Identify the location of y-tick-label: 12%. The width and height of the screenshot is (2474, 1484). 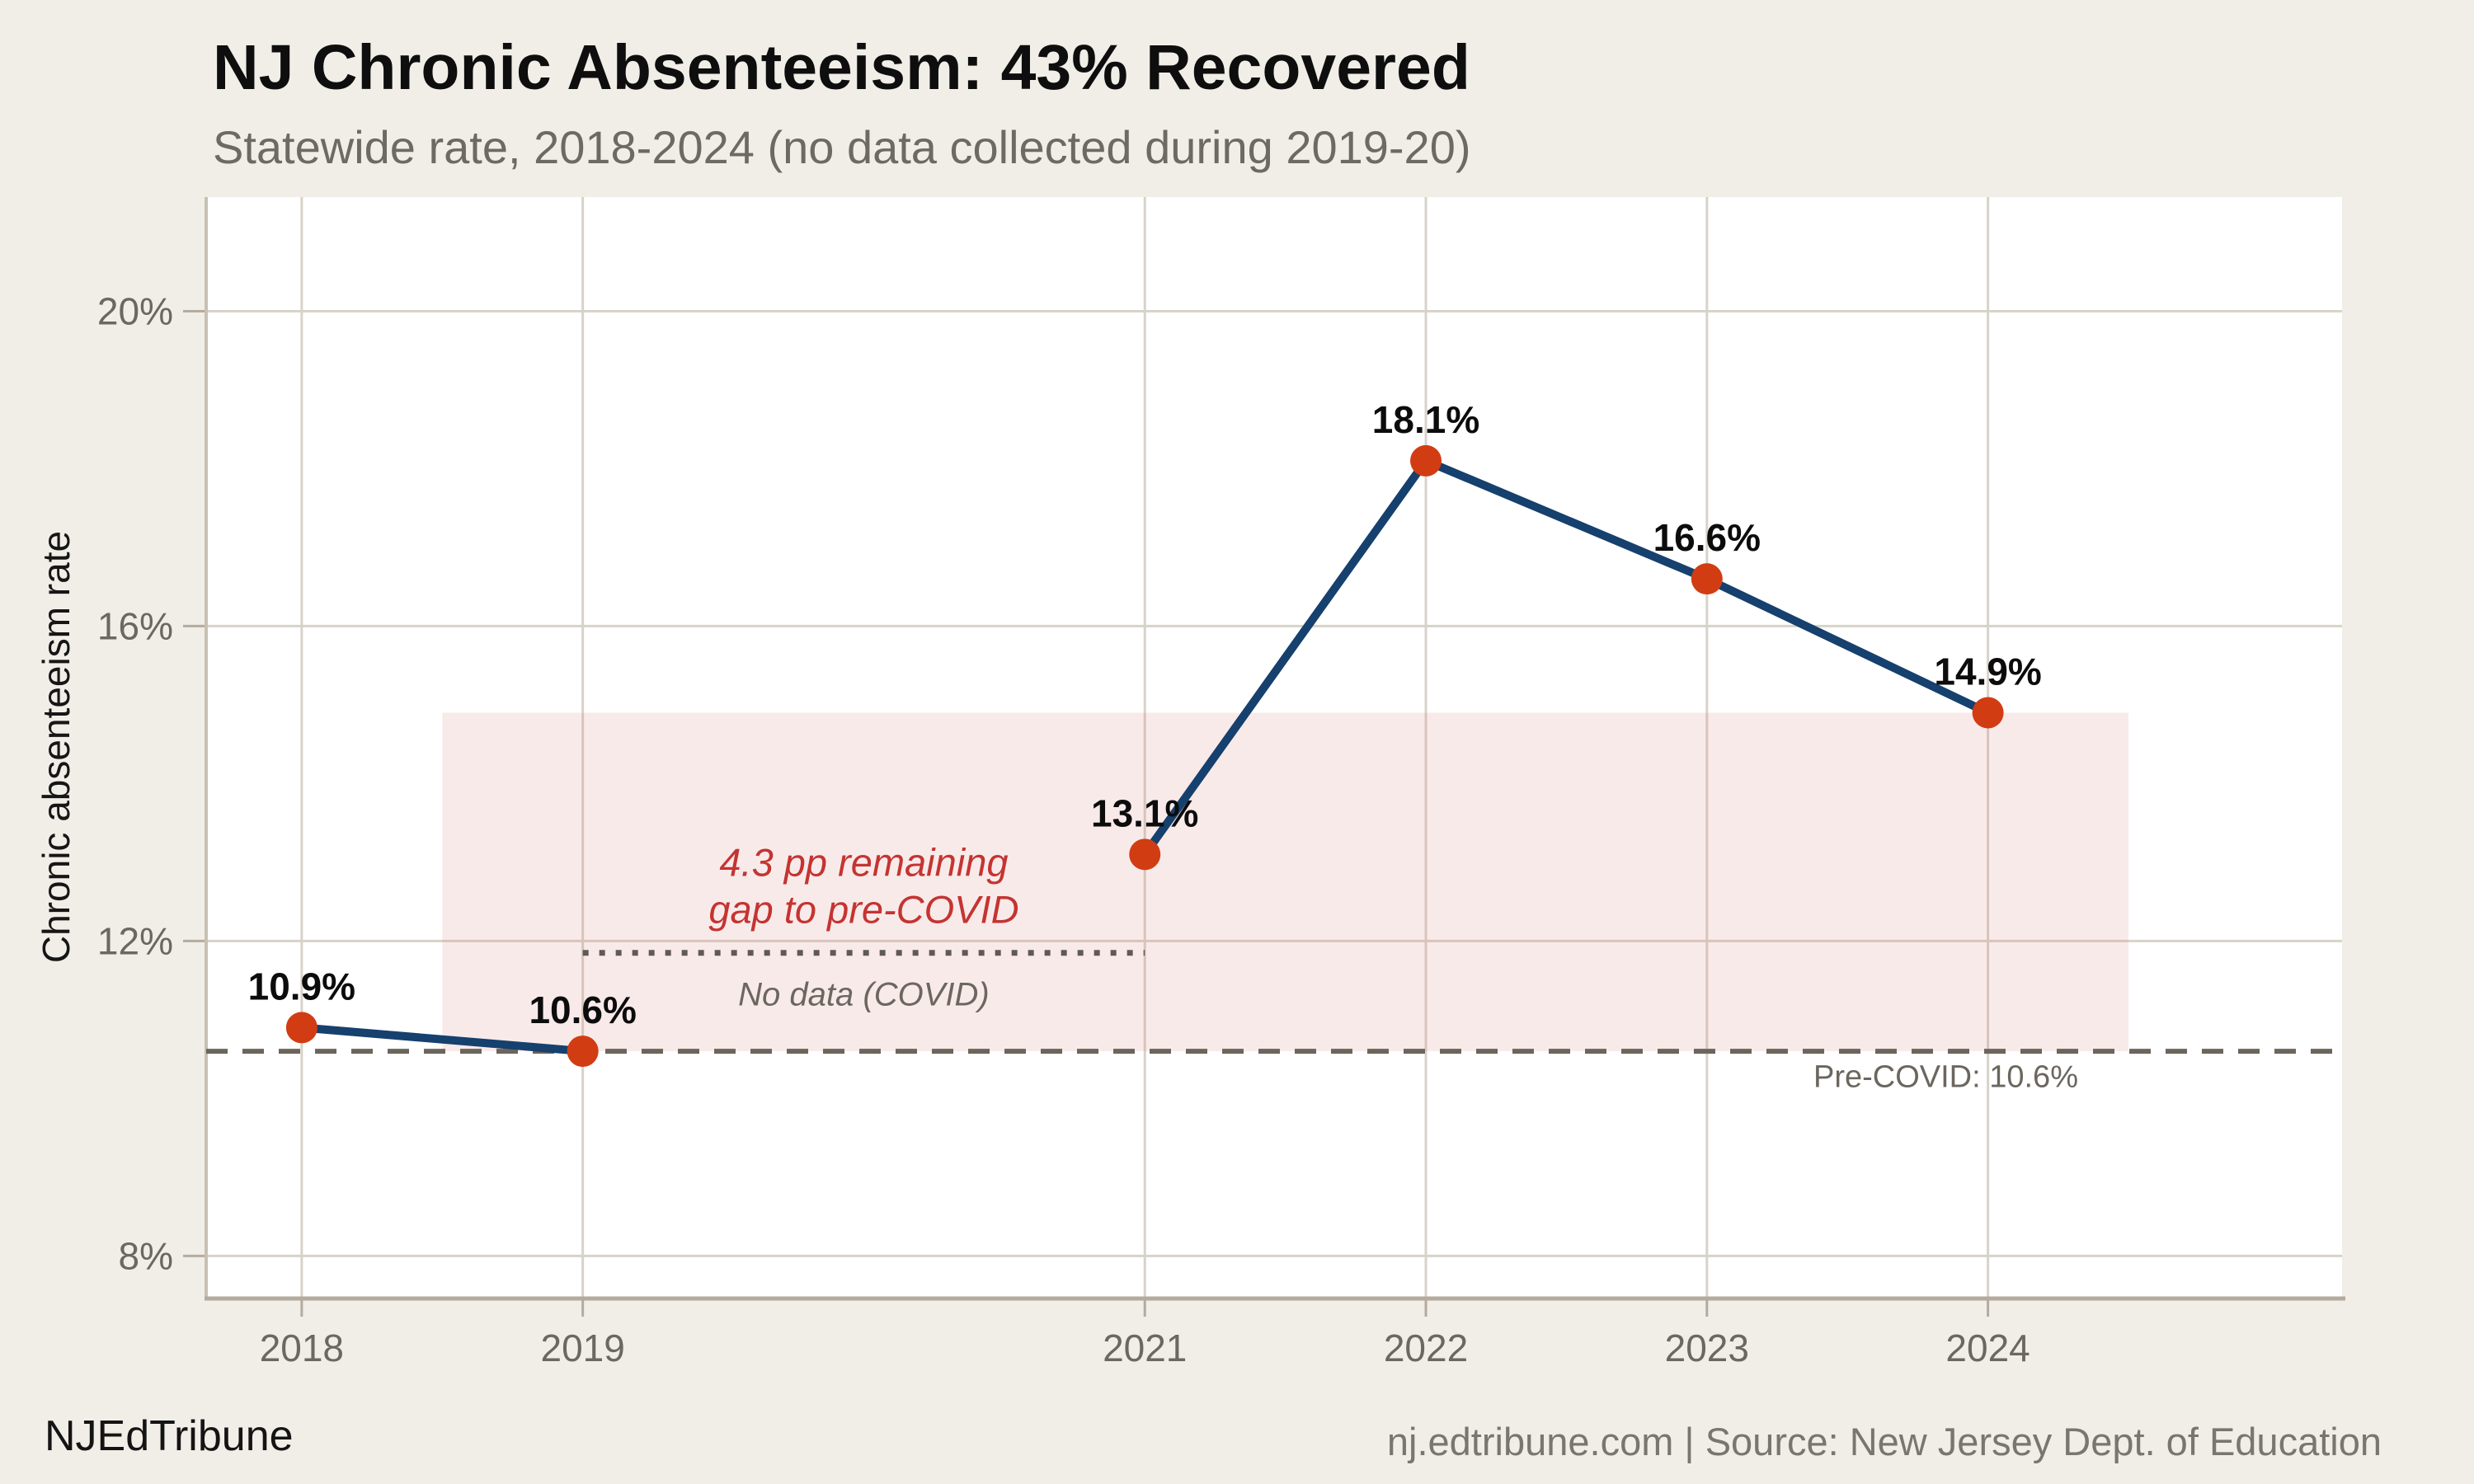
(135, 940).